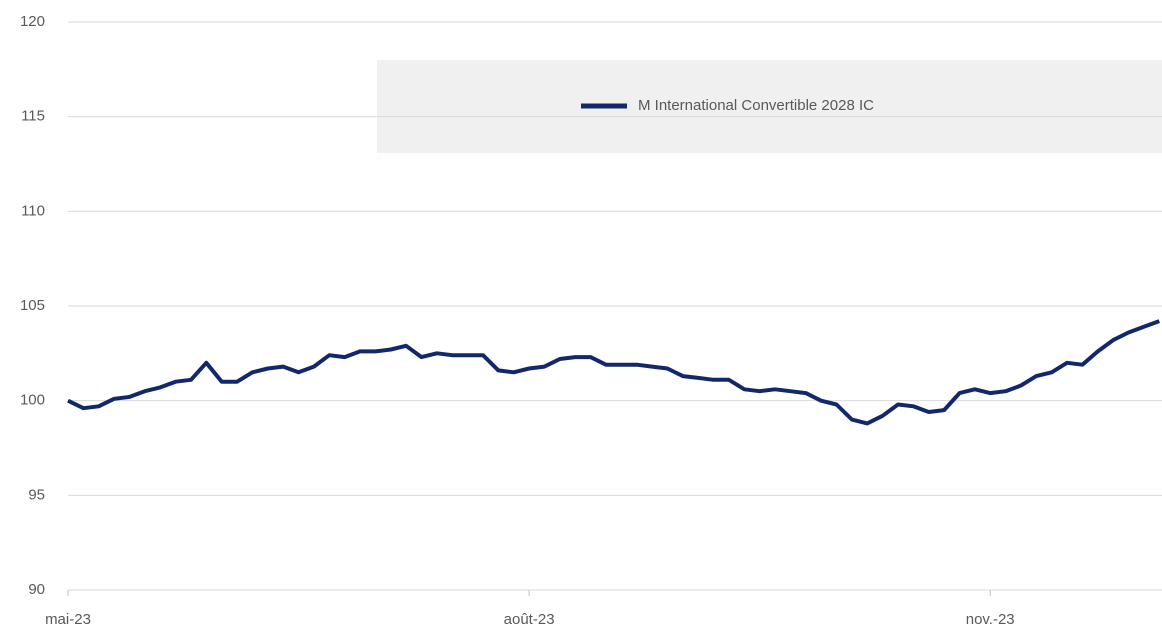 Image resolution: width=1162 pixels, height=631 pixels. What do you see at coordinates (990, 619) in the screenshot?
I see `x-tick-label: nov.-23` at bounding box center [990, 619].